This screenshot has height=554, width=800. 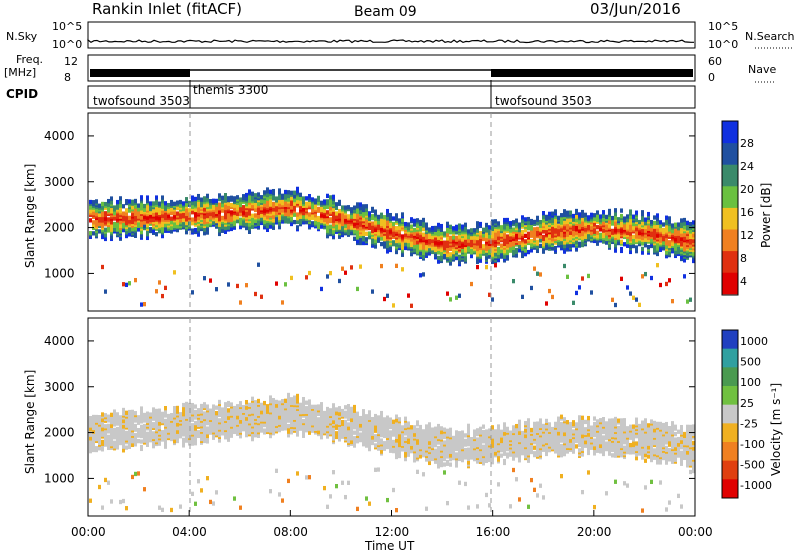 What do you see at coordinates (59, 136) in the screenshot?
I see `y-tick-label: 4000` at bounding box center [59, 136].